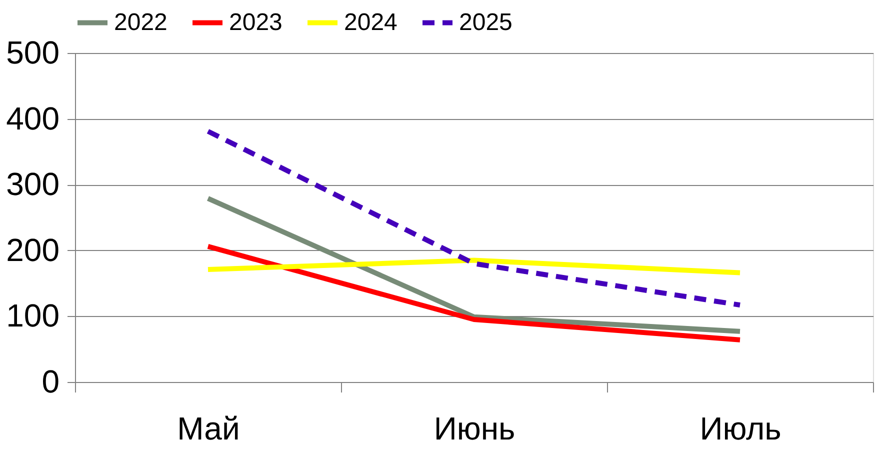  What do you see at coordinates (33, 52) in the screenshot?
I see `y-tick-label: 500` at bounding box center [33, 52].